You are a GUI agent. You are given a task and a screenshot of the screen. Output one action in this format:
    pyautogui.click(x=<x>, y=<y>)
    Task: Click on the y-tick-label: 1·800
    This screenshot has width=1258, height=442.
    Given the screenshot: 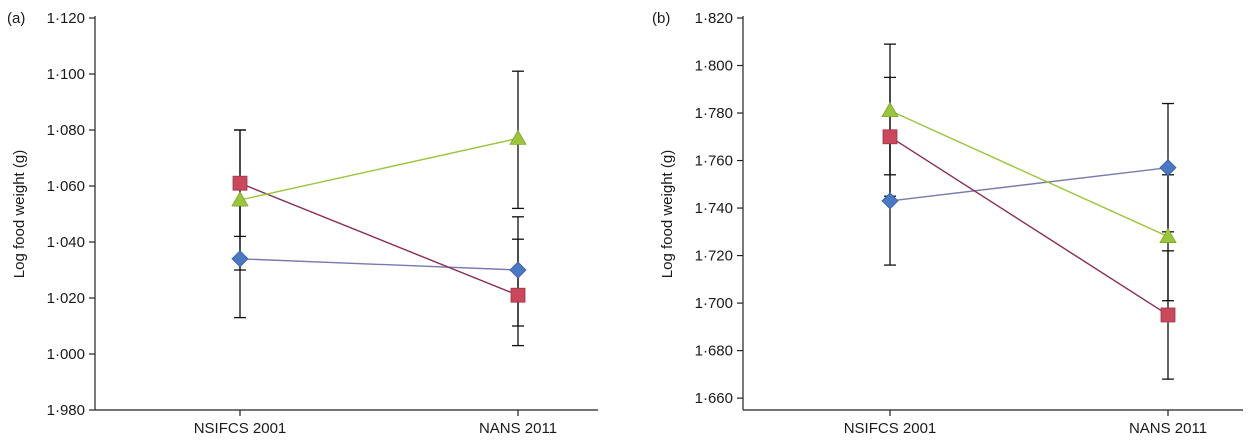 What is the action you would take?
    pyautogui.click(x=714, y=66)
    